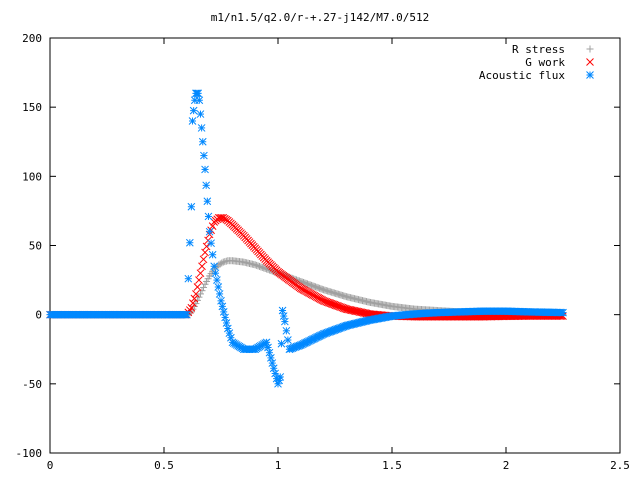 The height and width of the screenshot is (480, 640). Describe the element at coordinates (506, 465) in the screenshot. I see `x-tick-label: 2` at that location.